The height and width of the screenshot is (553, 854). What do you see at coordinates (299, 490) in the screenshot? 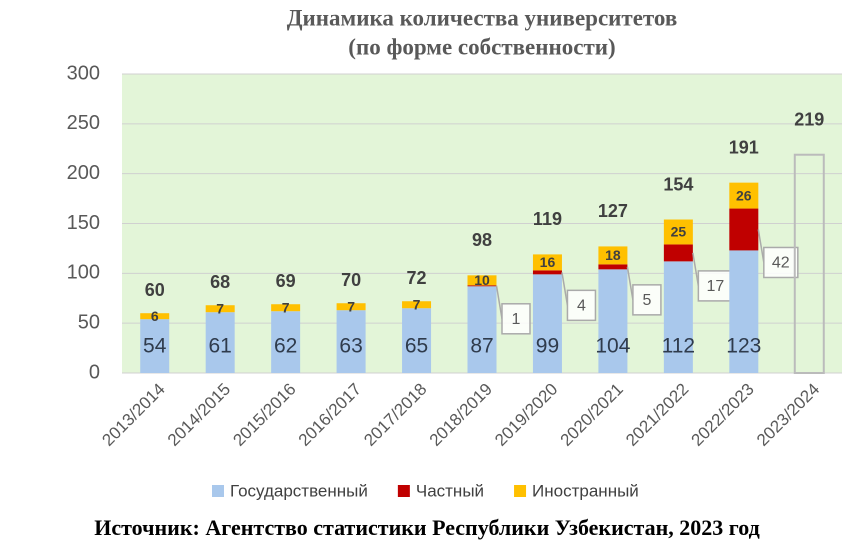
I see `legend-label: Государственный` at bounding box center [299, 490].